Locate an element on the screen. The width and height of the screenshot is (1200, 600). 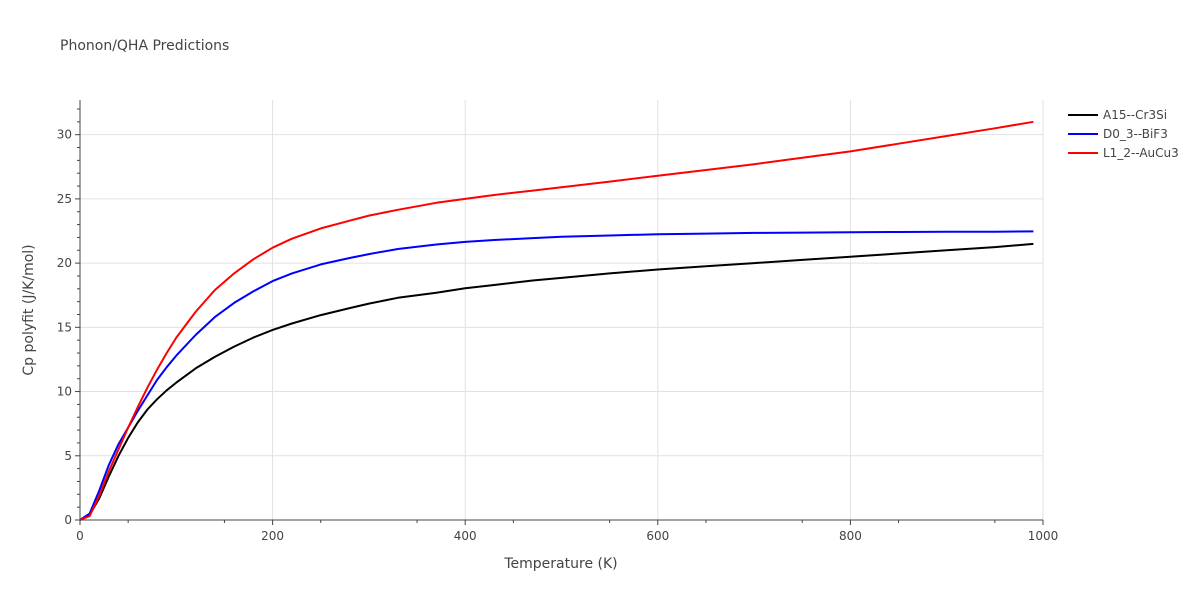
y-tick-label: 15 is located at coordinates (64, 327).